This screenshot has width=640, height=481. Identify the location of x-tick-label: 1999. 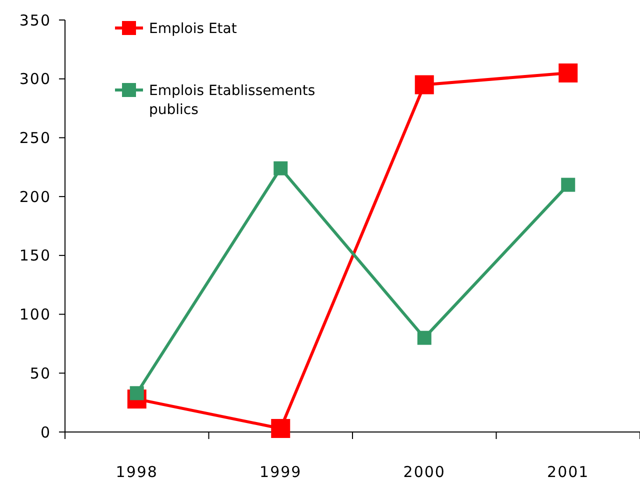
(281, 472).